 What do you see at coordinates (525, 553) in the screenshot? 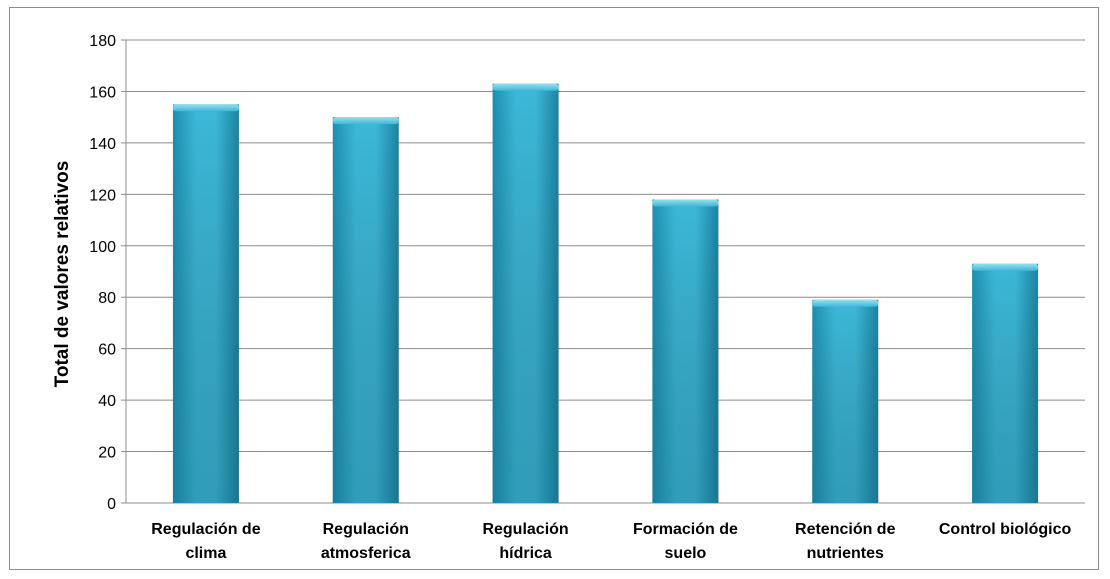
I see `x-category-label: hídrica` at bounding box center [525, 553].